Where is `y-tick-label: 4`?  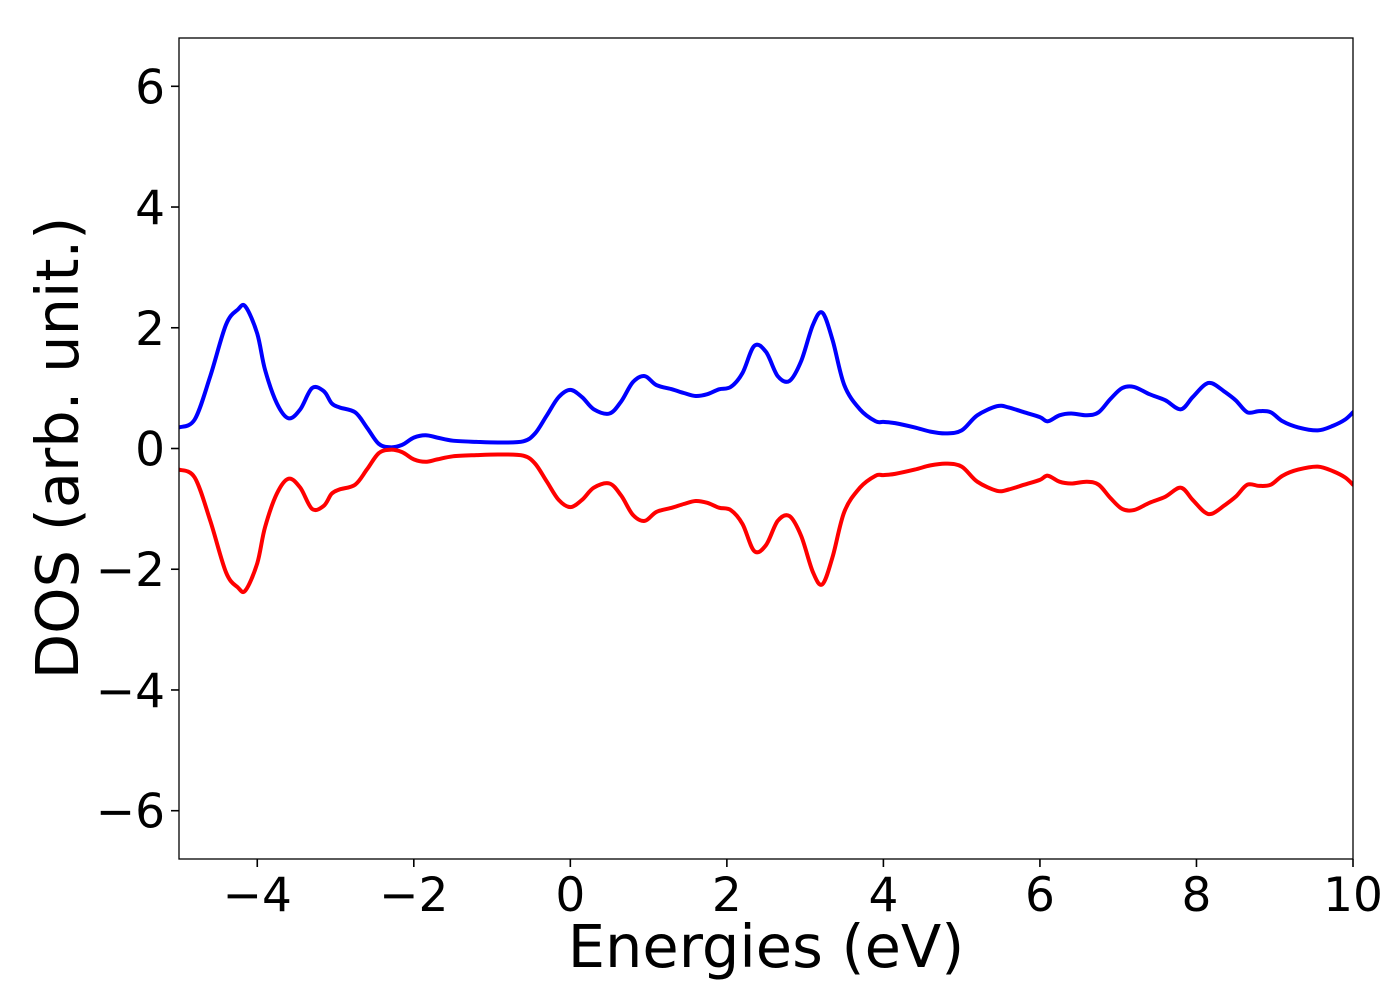 y-tick-label: 4 is located at coordinates (150, 208).